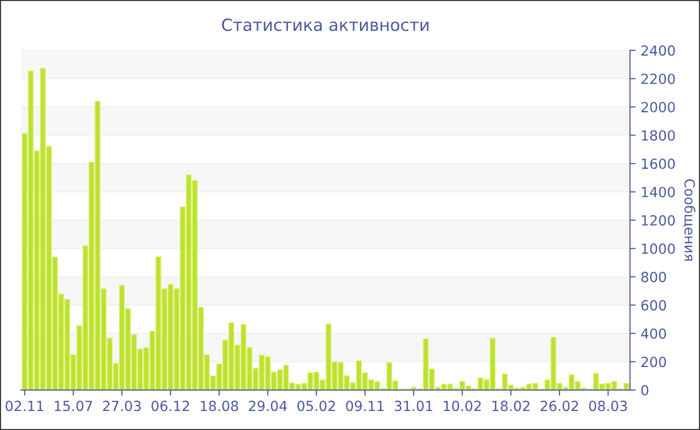 The image size is (700, 430). What do you see at coordinates (658, 135) in the screenshot?
I see `y-tick-label: 1800` at bounding box center [658, 135].